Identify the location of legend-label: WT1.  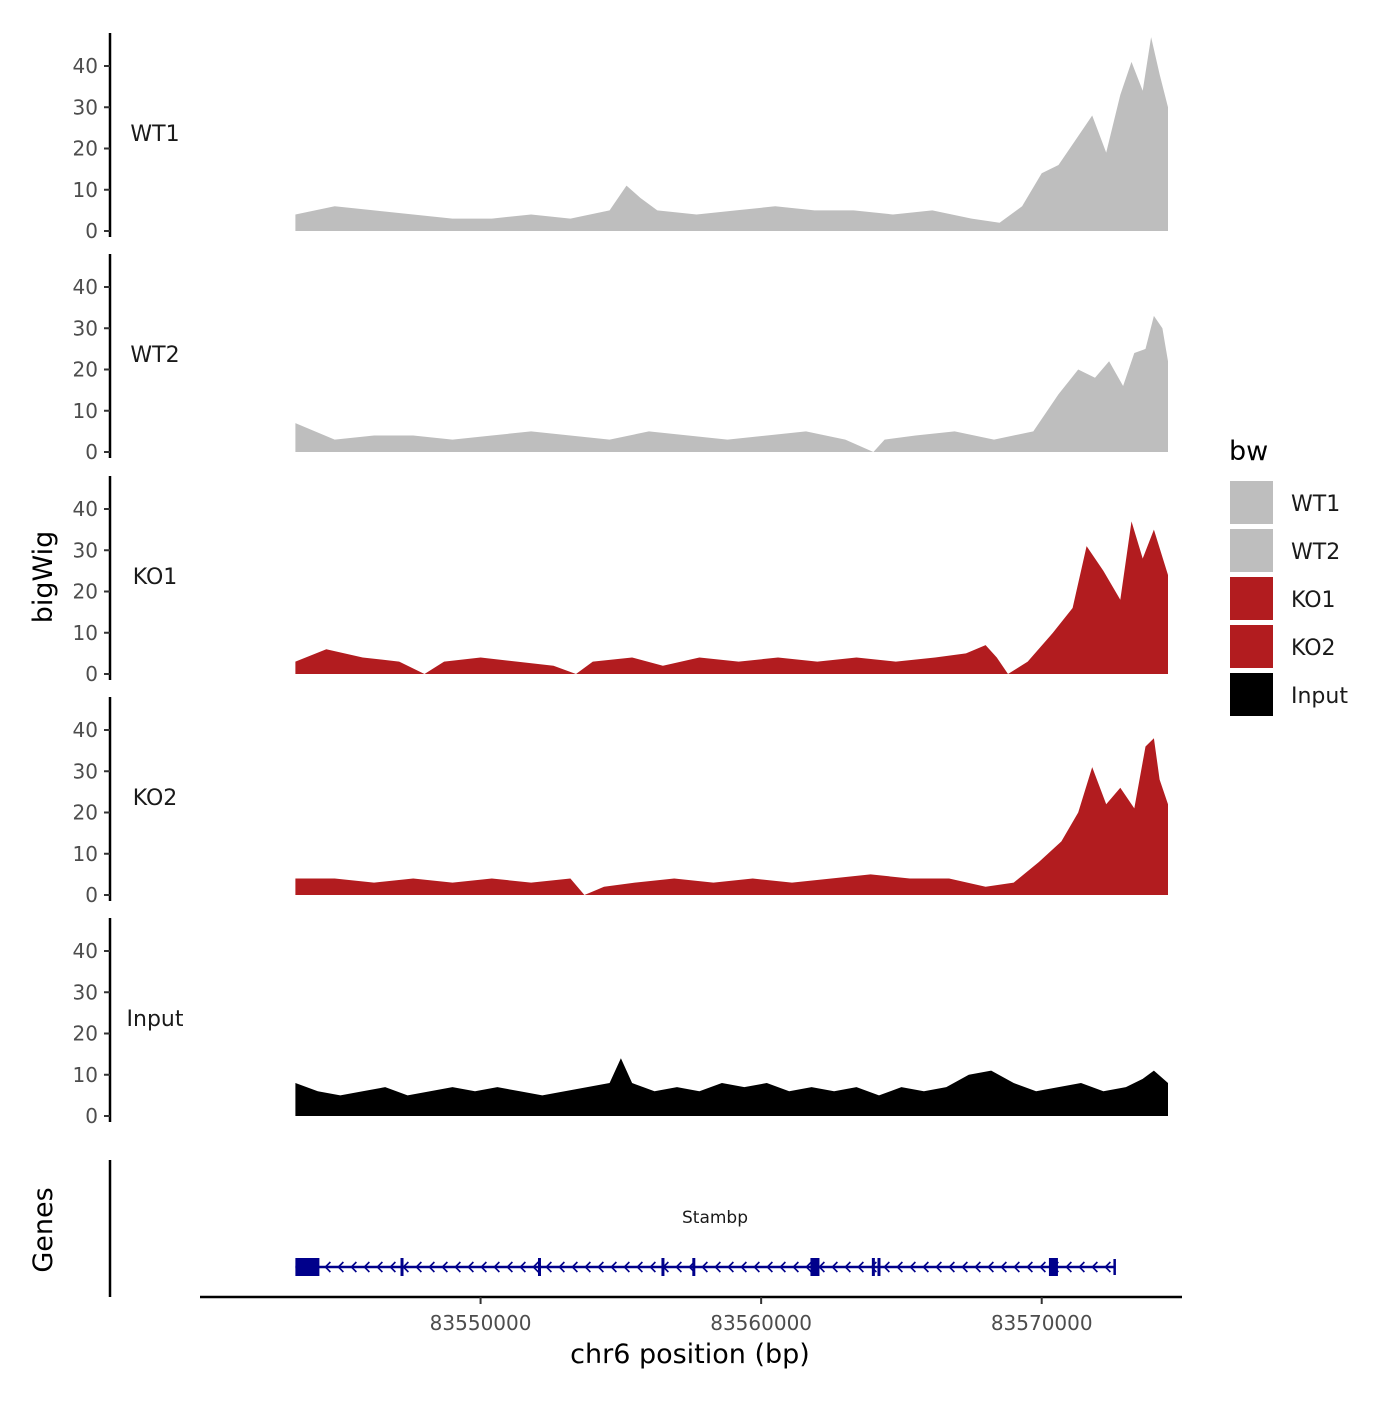
(1315, 504).